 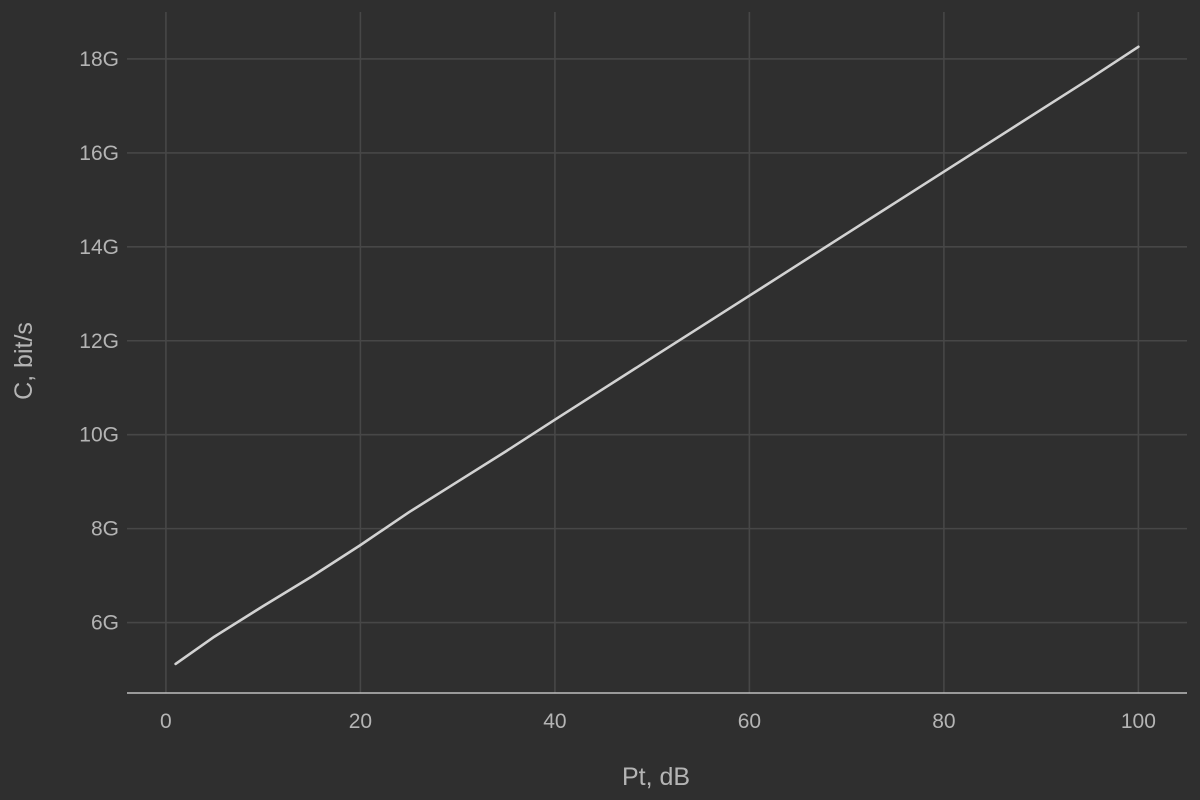 What do you see at coordinates (24, 361) in the screenshot?
I see `y-axis-title: C, bit/s` at bounding box center [24, 361].